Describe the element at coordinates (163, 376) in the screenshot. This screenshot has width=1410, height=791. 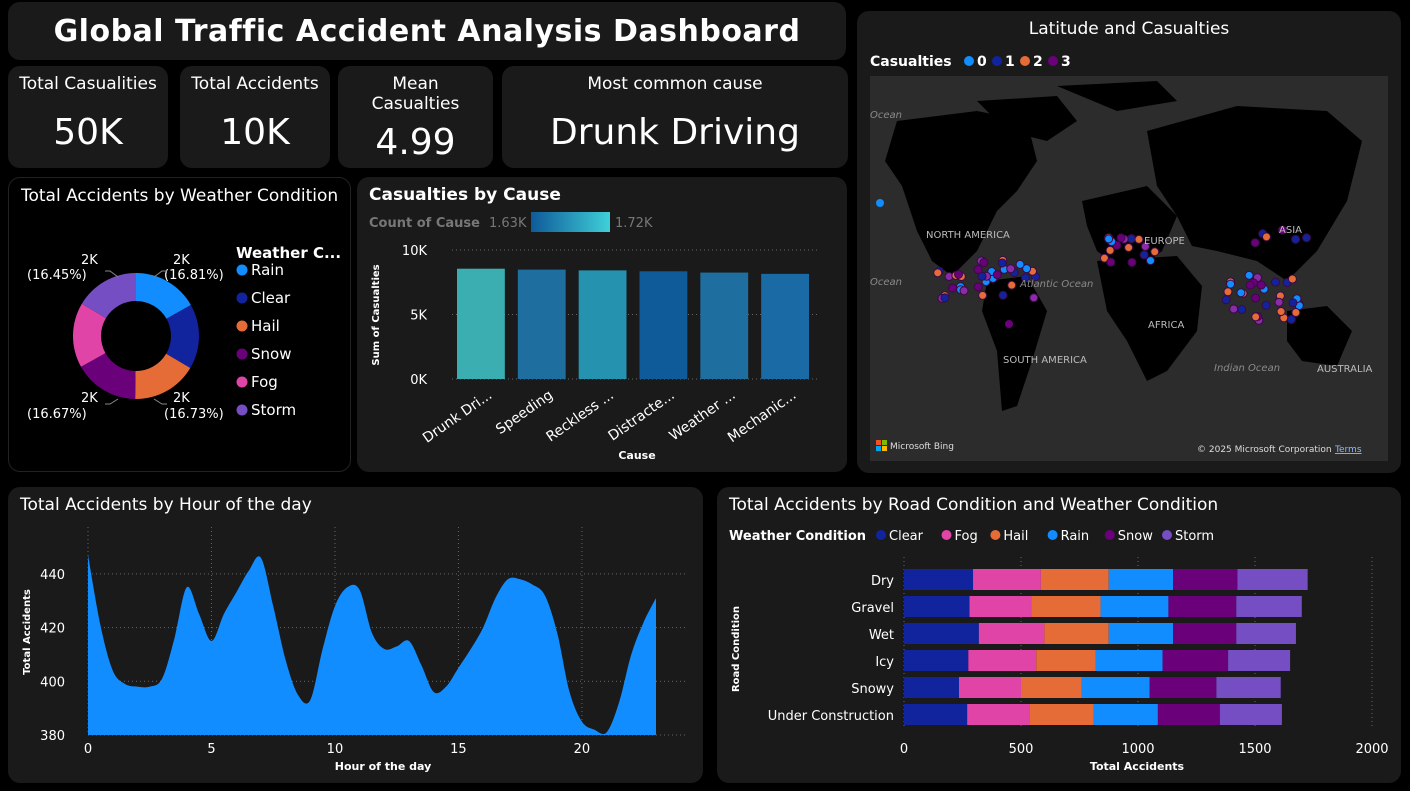
I see `donut-slice-hail` at that location.